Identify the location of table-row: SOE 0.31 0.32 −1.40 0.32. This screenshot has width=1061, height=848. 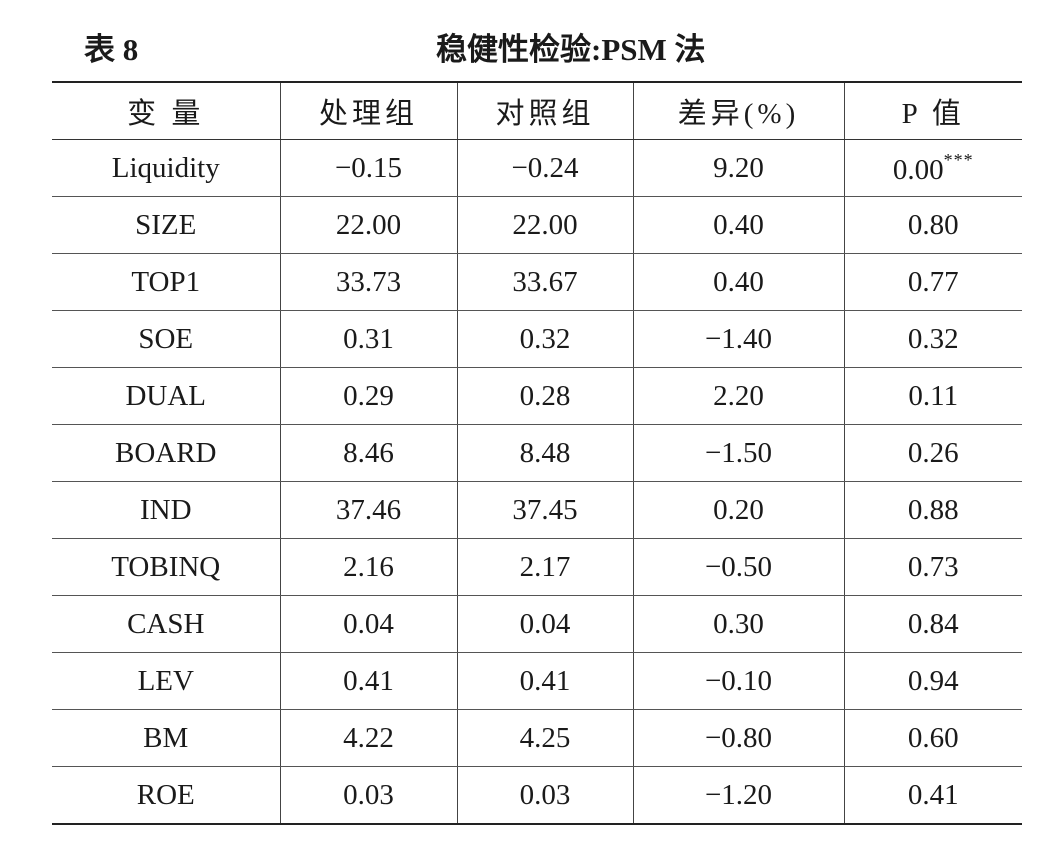
(537, 339).